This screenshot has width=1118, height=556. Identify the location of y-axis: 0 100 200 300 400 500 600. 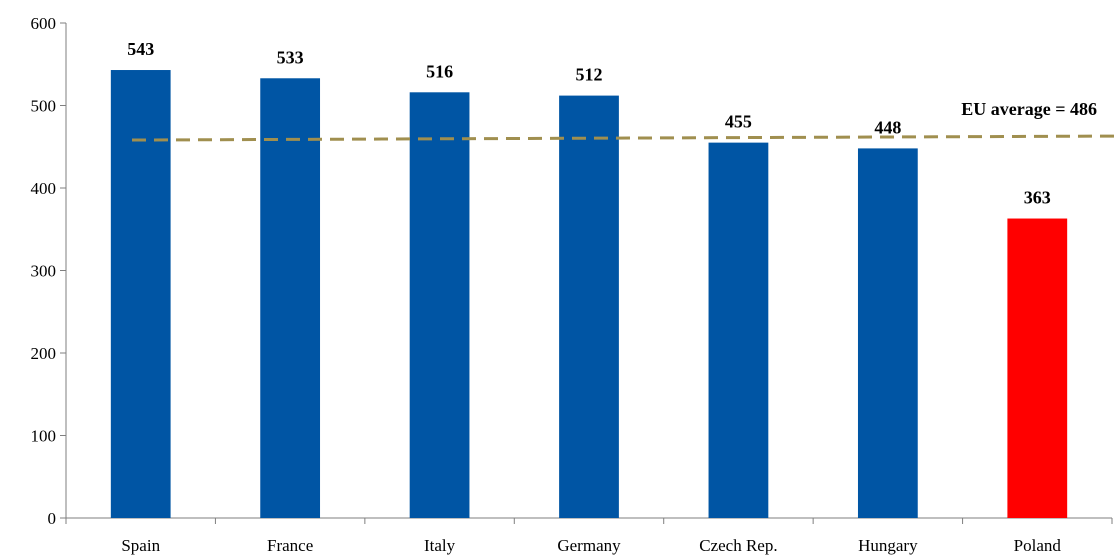
(49, 271).